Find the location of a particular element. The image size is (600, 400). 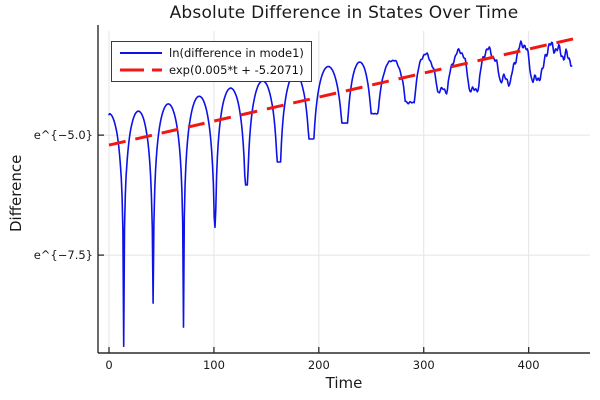

y-tick-label: e^{−5.0} is located at coordinates (63, 135).